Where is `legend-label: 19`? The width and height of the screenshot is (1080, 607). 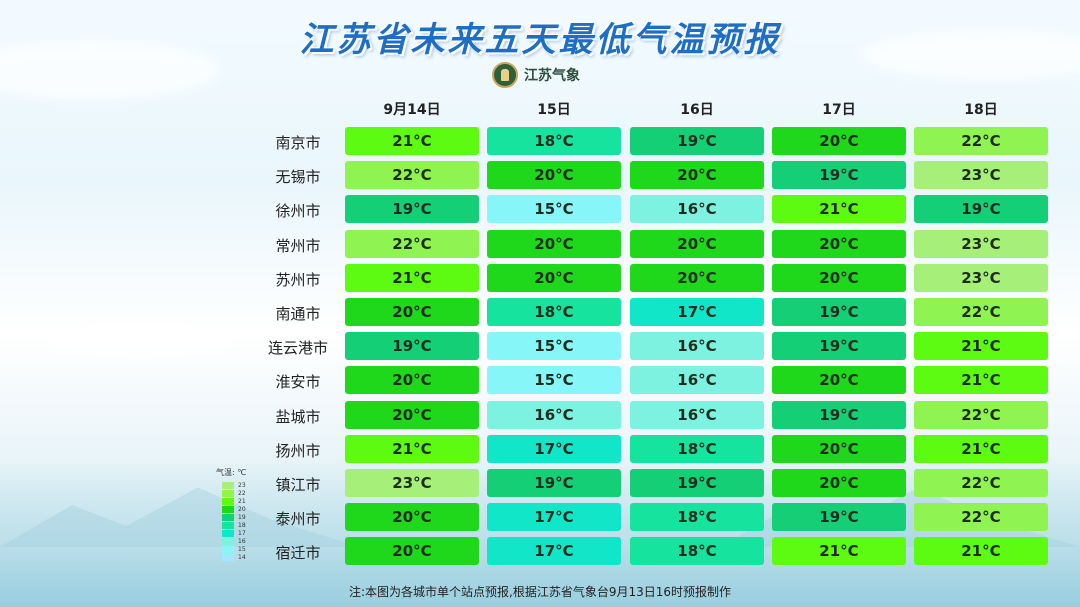
legend-label: 19 is located at coordinates (242, 517).